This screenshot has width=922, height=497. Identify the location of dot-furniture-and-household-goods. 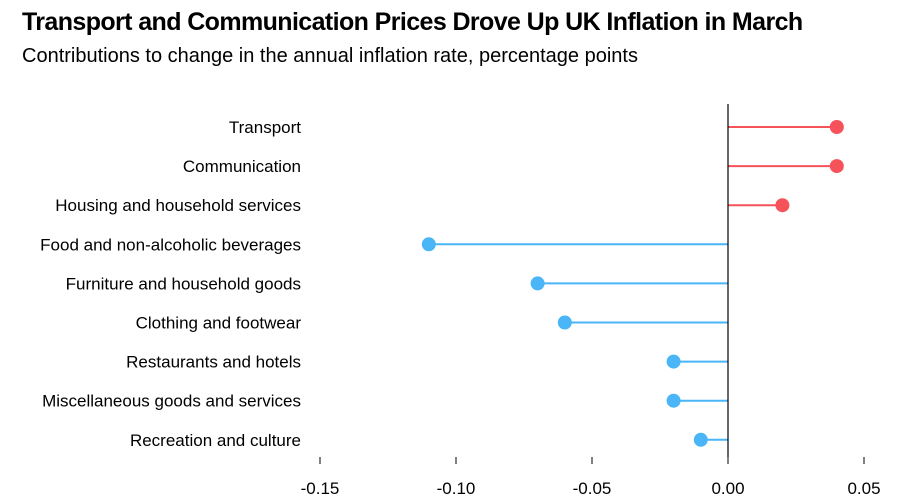
(537, 283).